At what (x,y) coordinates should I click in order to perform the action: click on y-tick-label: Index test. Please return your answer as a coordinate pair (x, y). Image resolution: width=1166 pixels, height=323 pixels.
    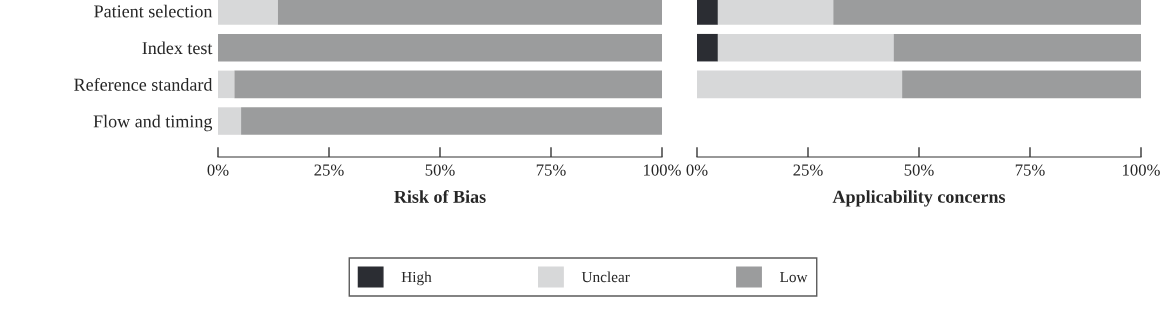
    Looking at the image, I should click on (177, 48).